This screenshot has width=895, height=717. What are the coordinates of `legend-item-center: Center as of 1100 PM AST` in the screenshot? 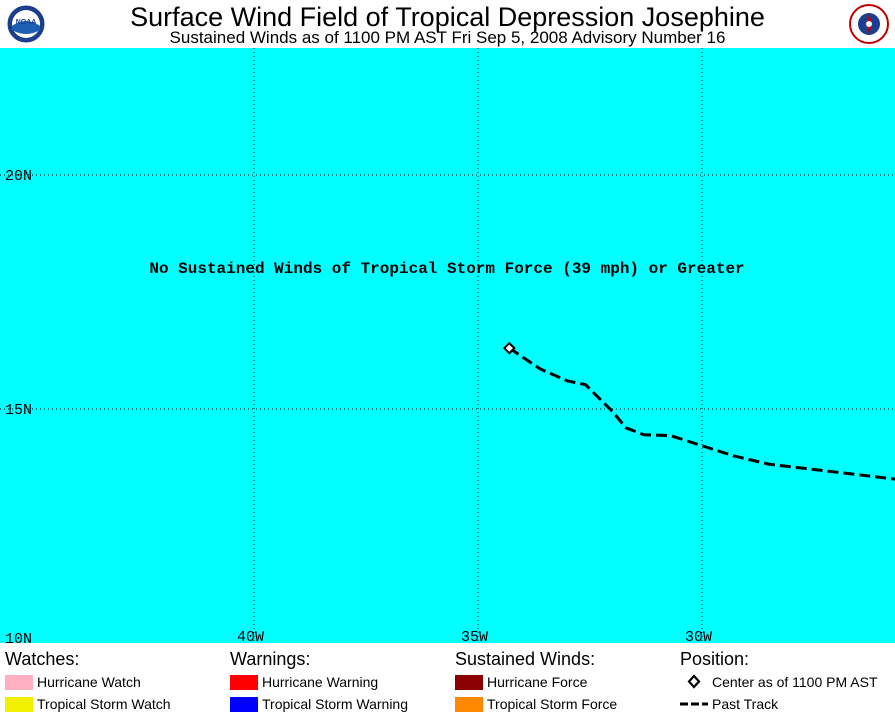 It's located at (779, 684).